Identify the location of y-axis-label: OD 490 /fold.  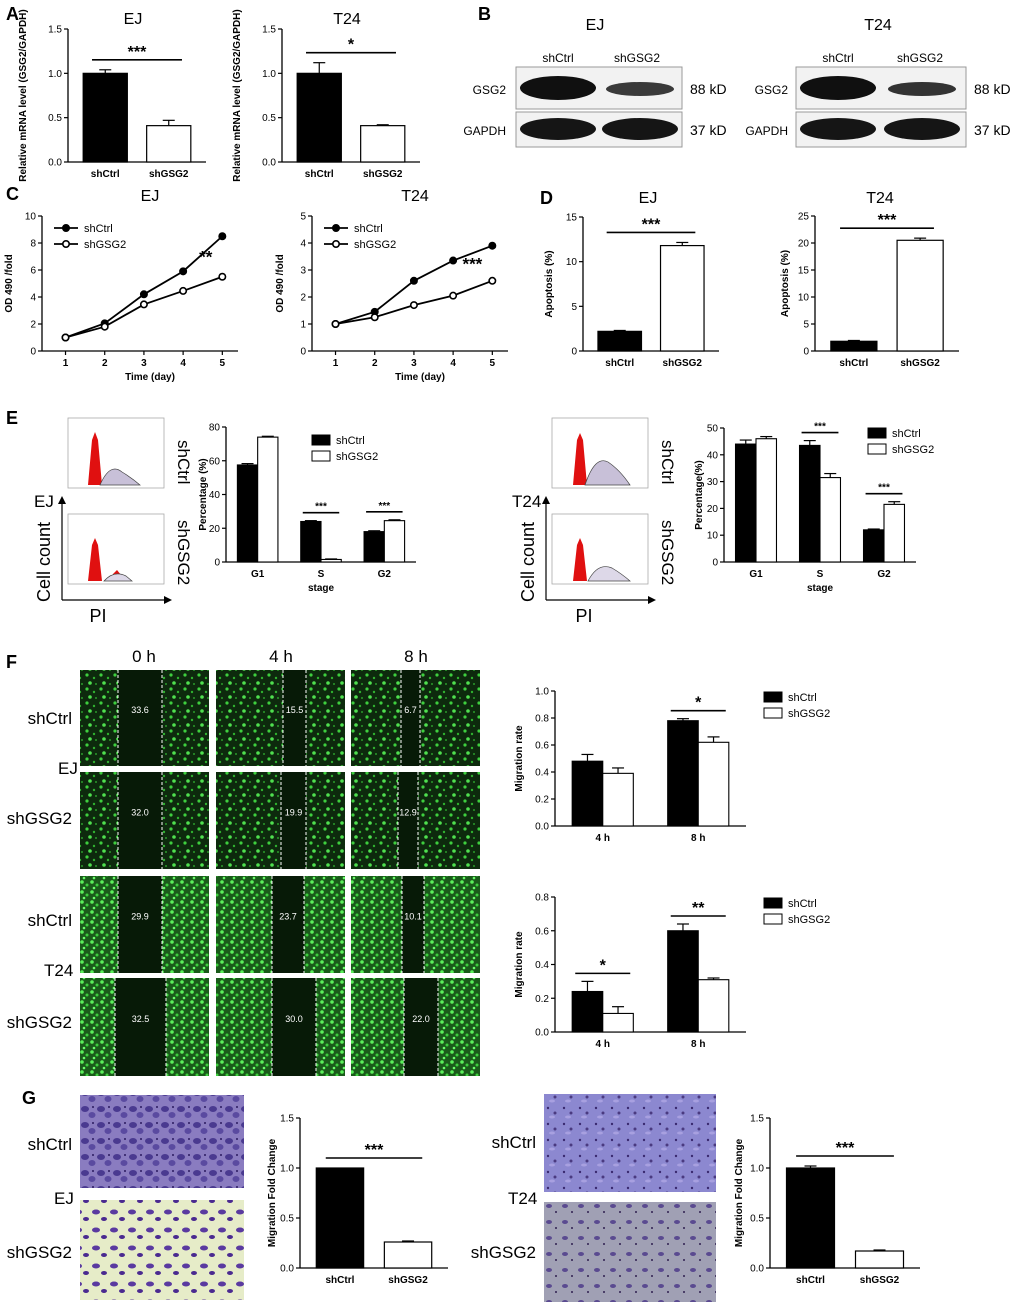
(280, 283).